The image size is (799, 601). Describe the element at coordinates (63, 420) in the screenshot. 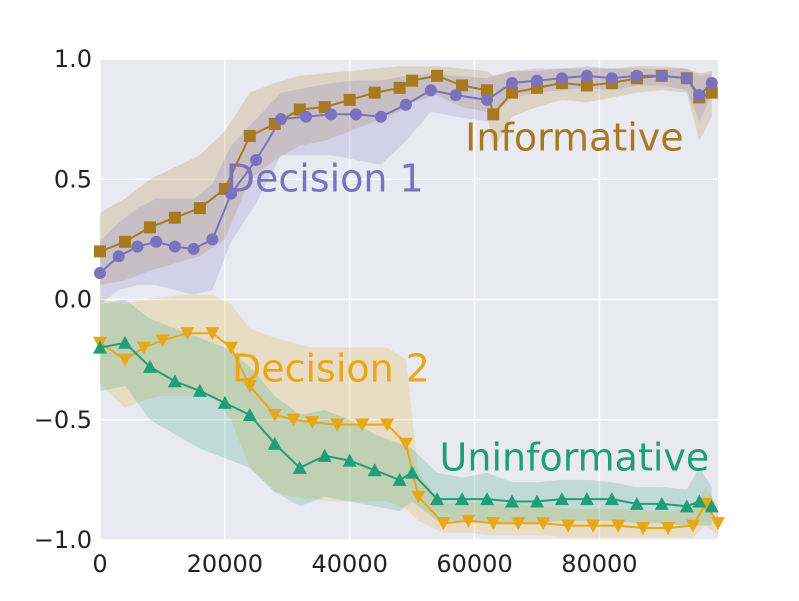

I see `y-tick-label: −0.5` at that location.